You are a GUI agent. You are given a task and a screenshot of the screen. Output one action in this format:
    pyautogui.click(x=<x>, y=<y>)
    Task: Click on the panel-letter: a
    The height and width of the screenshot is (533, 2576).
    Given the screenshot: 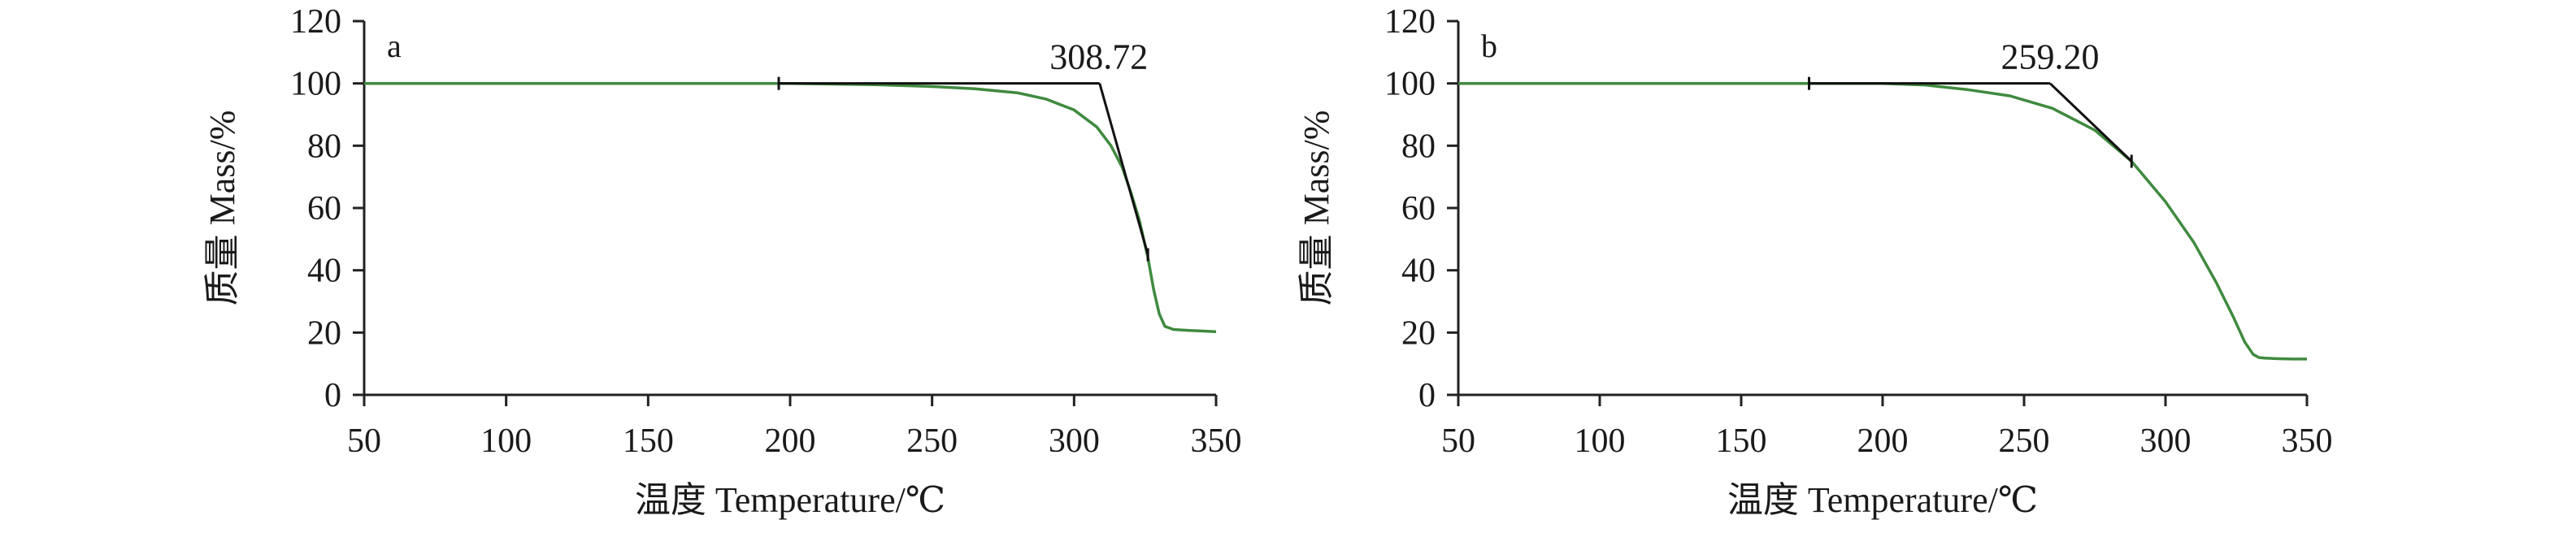 What is the action you would take?
    pyautogui.click(x=394, y=46)
    